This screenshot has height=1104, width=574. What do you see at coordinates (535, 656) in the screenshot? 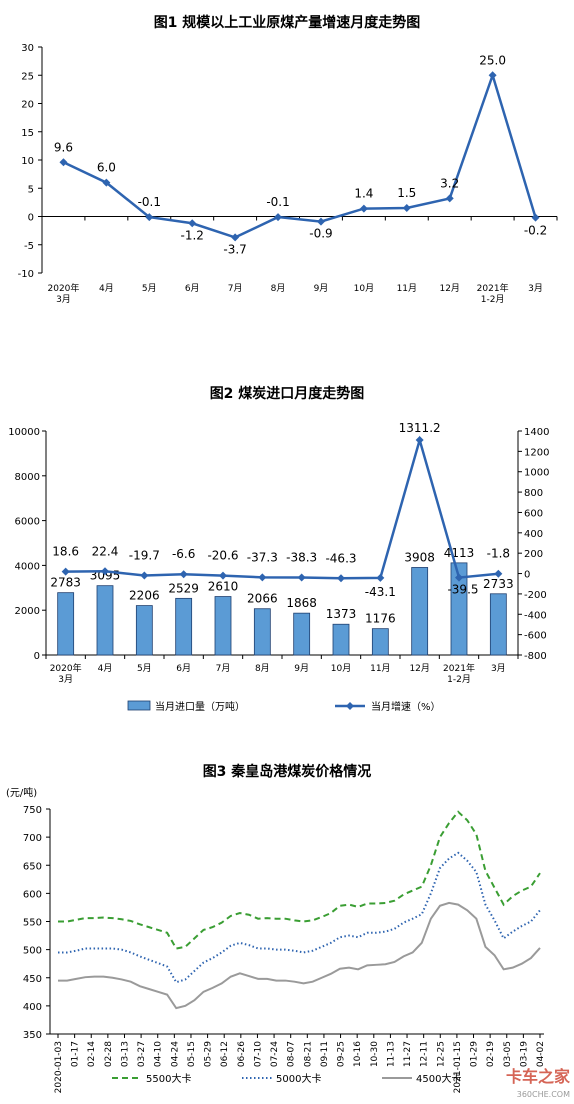
I see `chart-2-right-tick-label: -800` at bounding box center [535, 656].